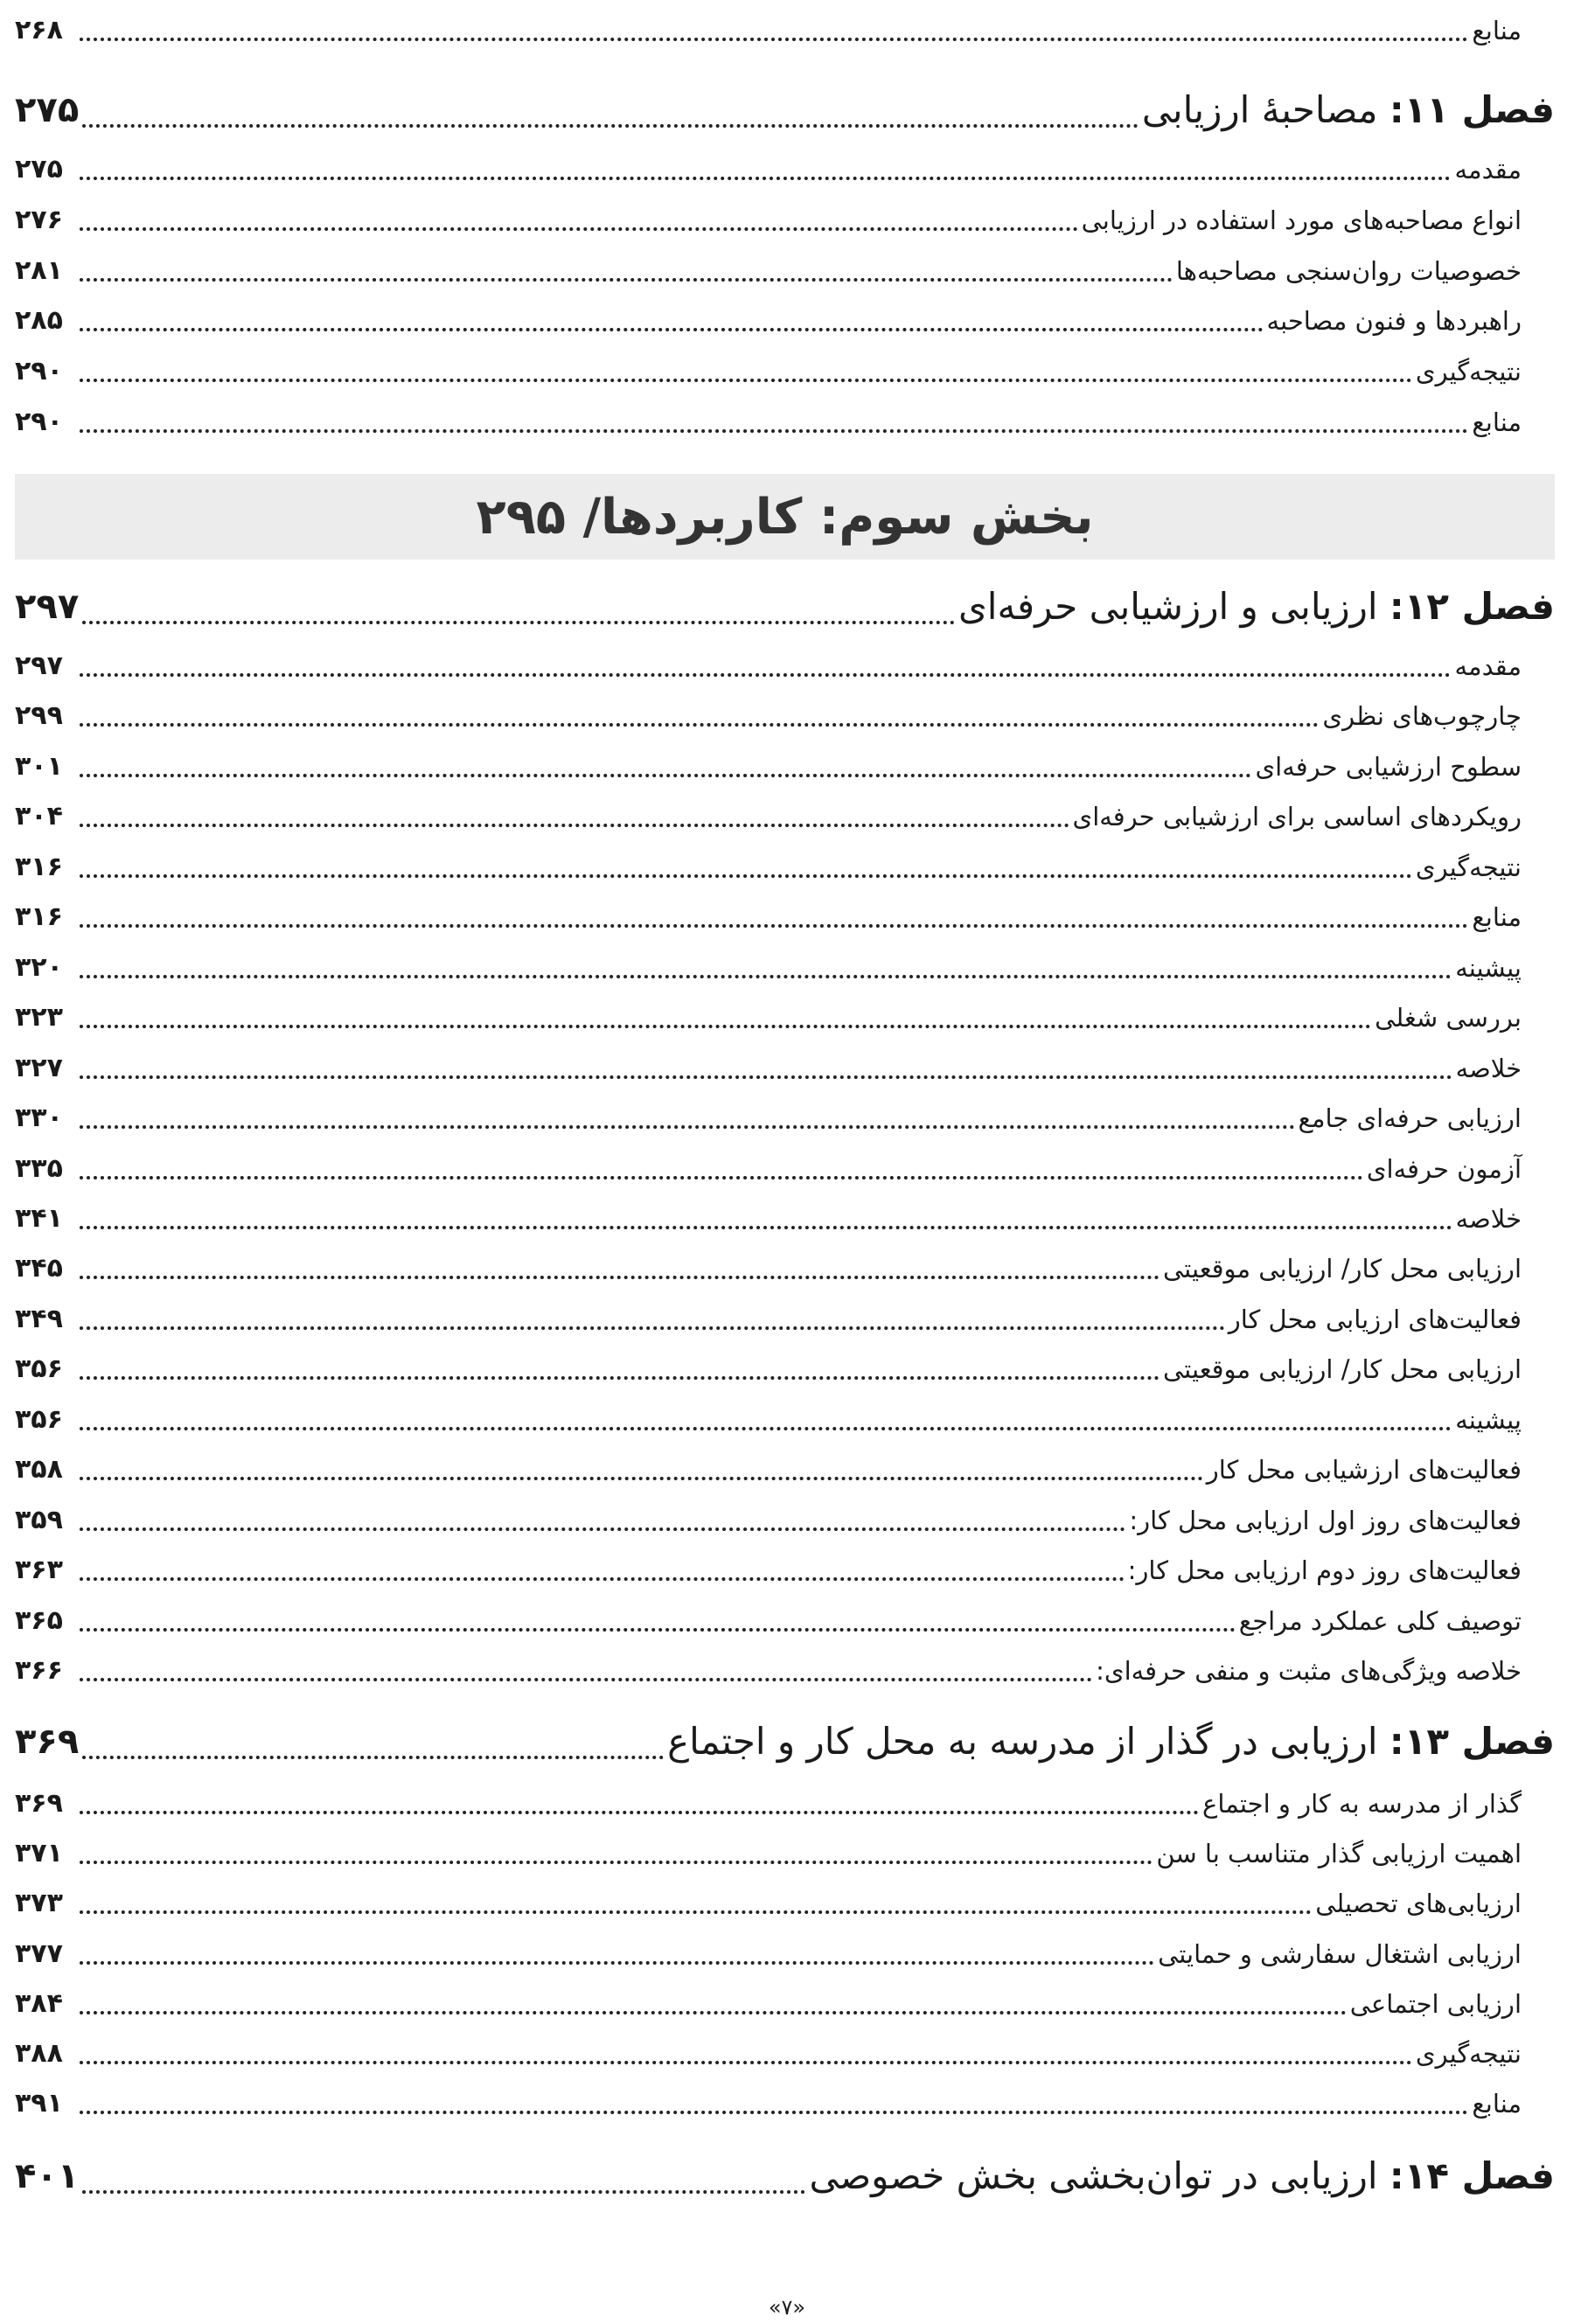  I want to click on entry-title: گذار از مدرسه به کار و اجتماع, so click(1362, 1803).